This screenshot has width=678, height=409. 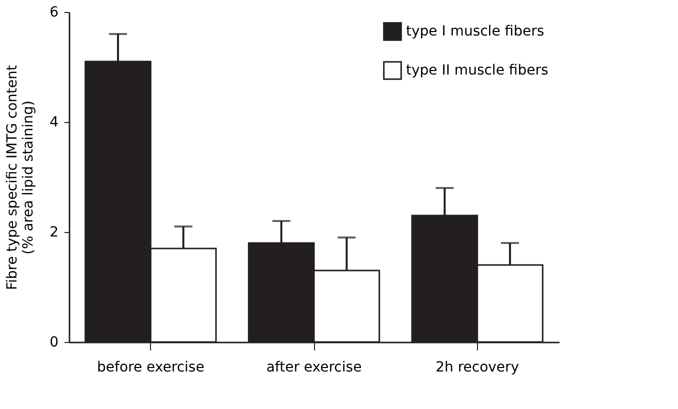 What do you see at coordinates (54, 122) in the screenshot?
I see `y-tick-label: 4` at bounding box center [54, 122].